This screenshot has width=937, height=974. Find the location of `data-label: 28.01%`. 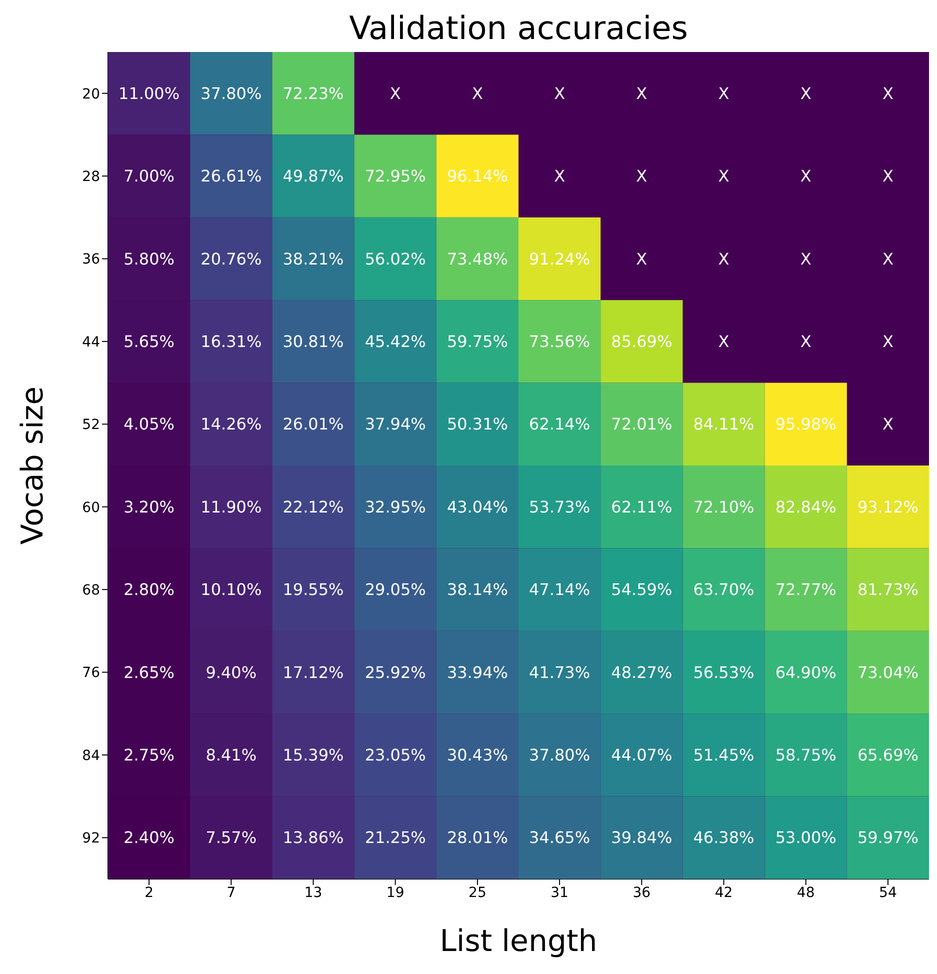

data-label: 28.01% is located at coordinates (477, 838).